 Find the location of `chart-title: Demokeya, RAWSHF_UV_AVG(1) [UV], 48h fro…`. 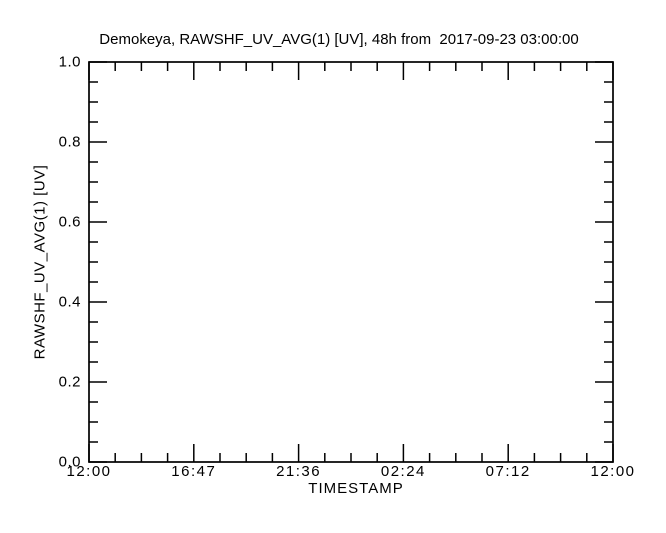

chart-title: Demokeya, RAWSHF_UV_AVG(1) [UV], 48h fro… is located at coordinates (339, 39).